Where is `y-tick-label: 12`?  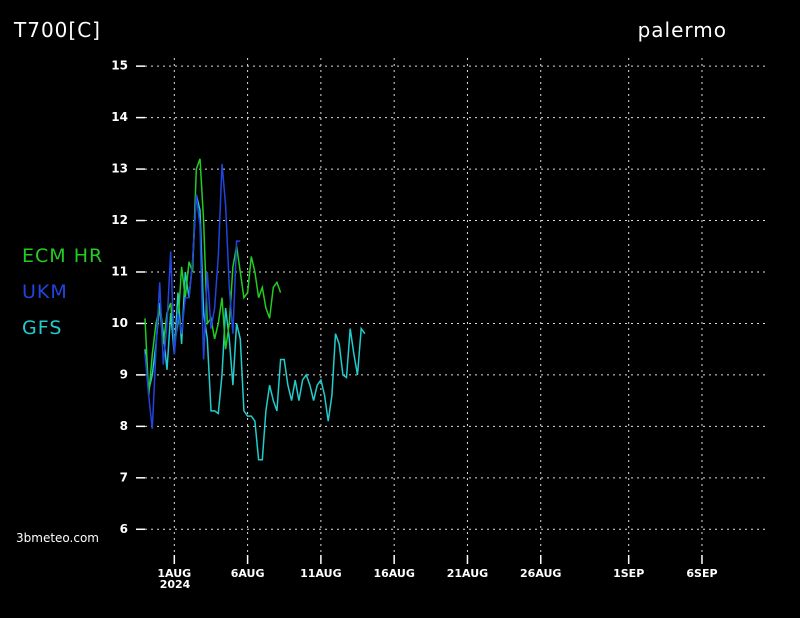 y-tick-label: 12 is located at coordinates (119, 220).